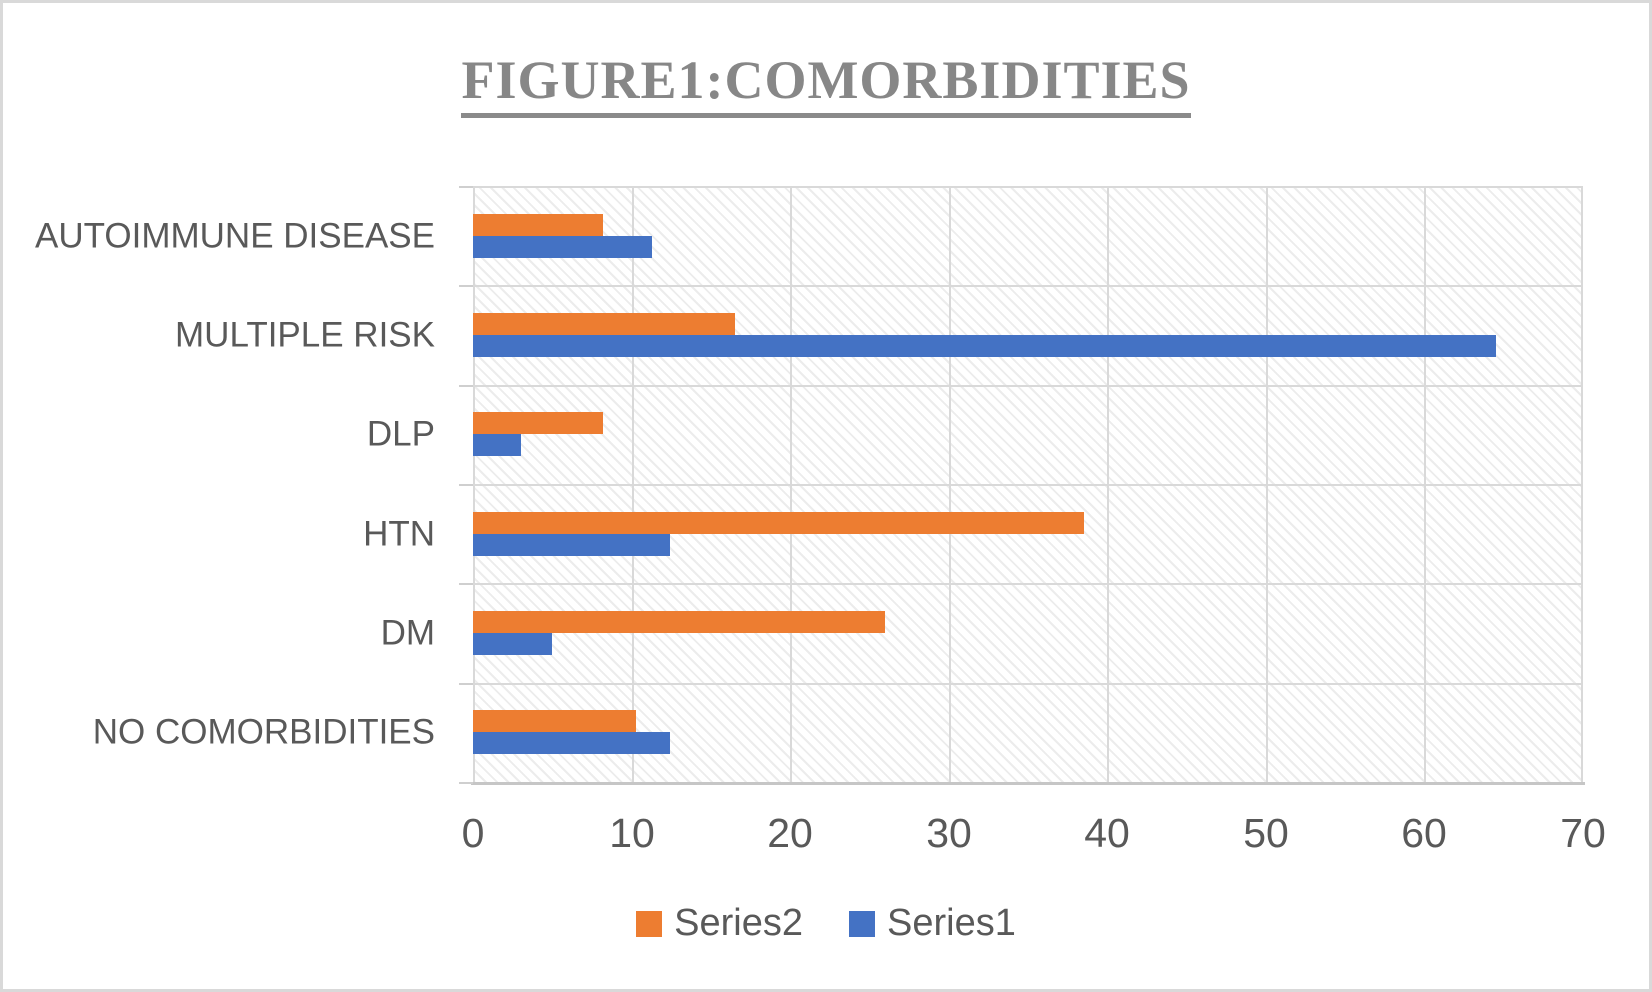 The height and width of the screenshot is (992, 1652). I want to click on x-tick-label-40: 40, so click(1107, 833).